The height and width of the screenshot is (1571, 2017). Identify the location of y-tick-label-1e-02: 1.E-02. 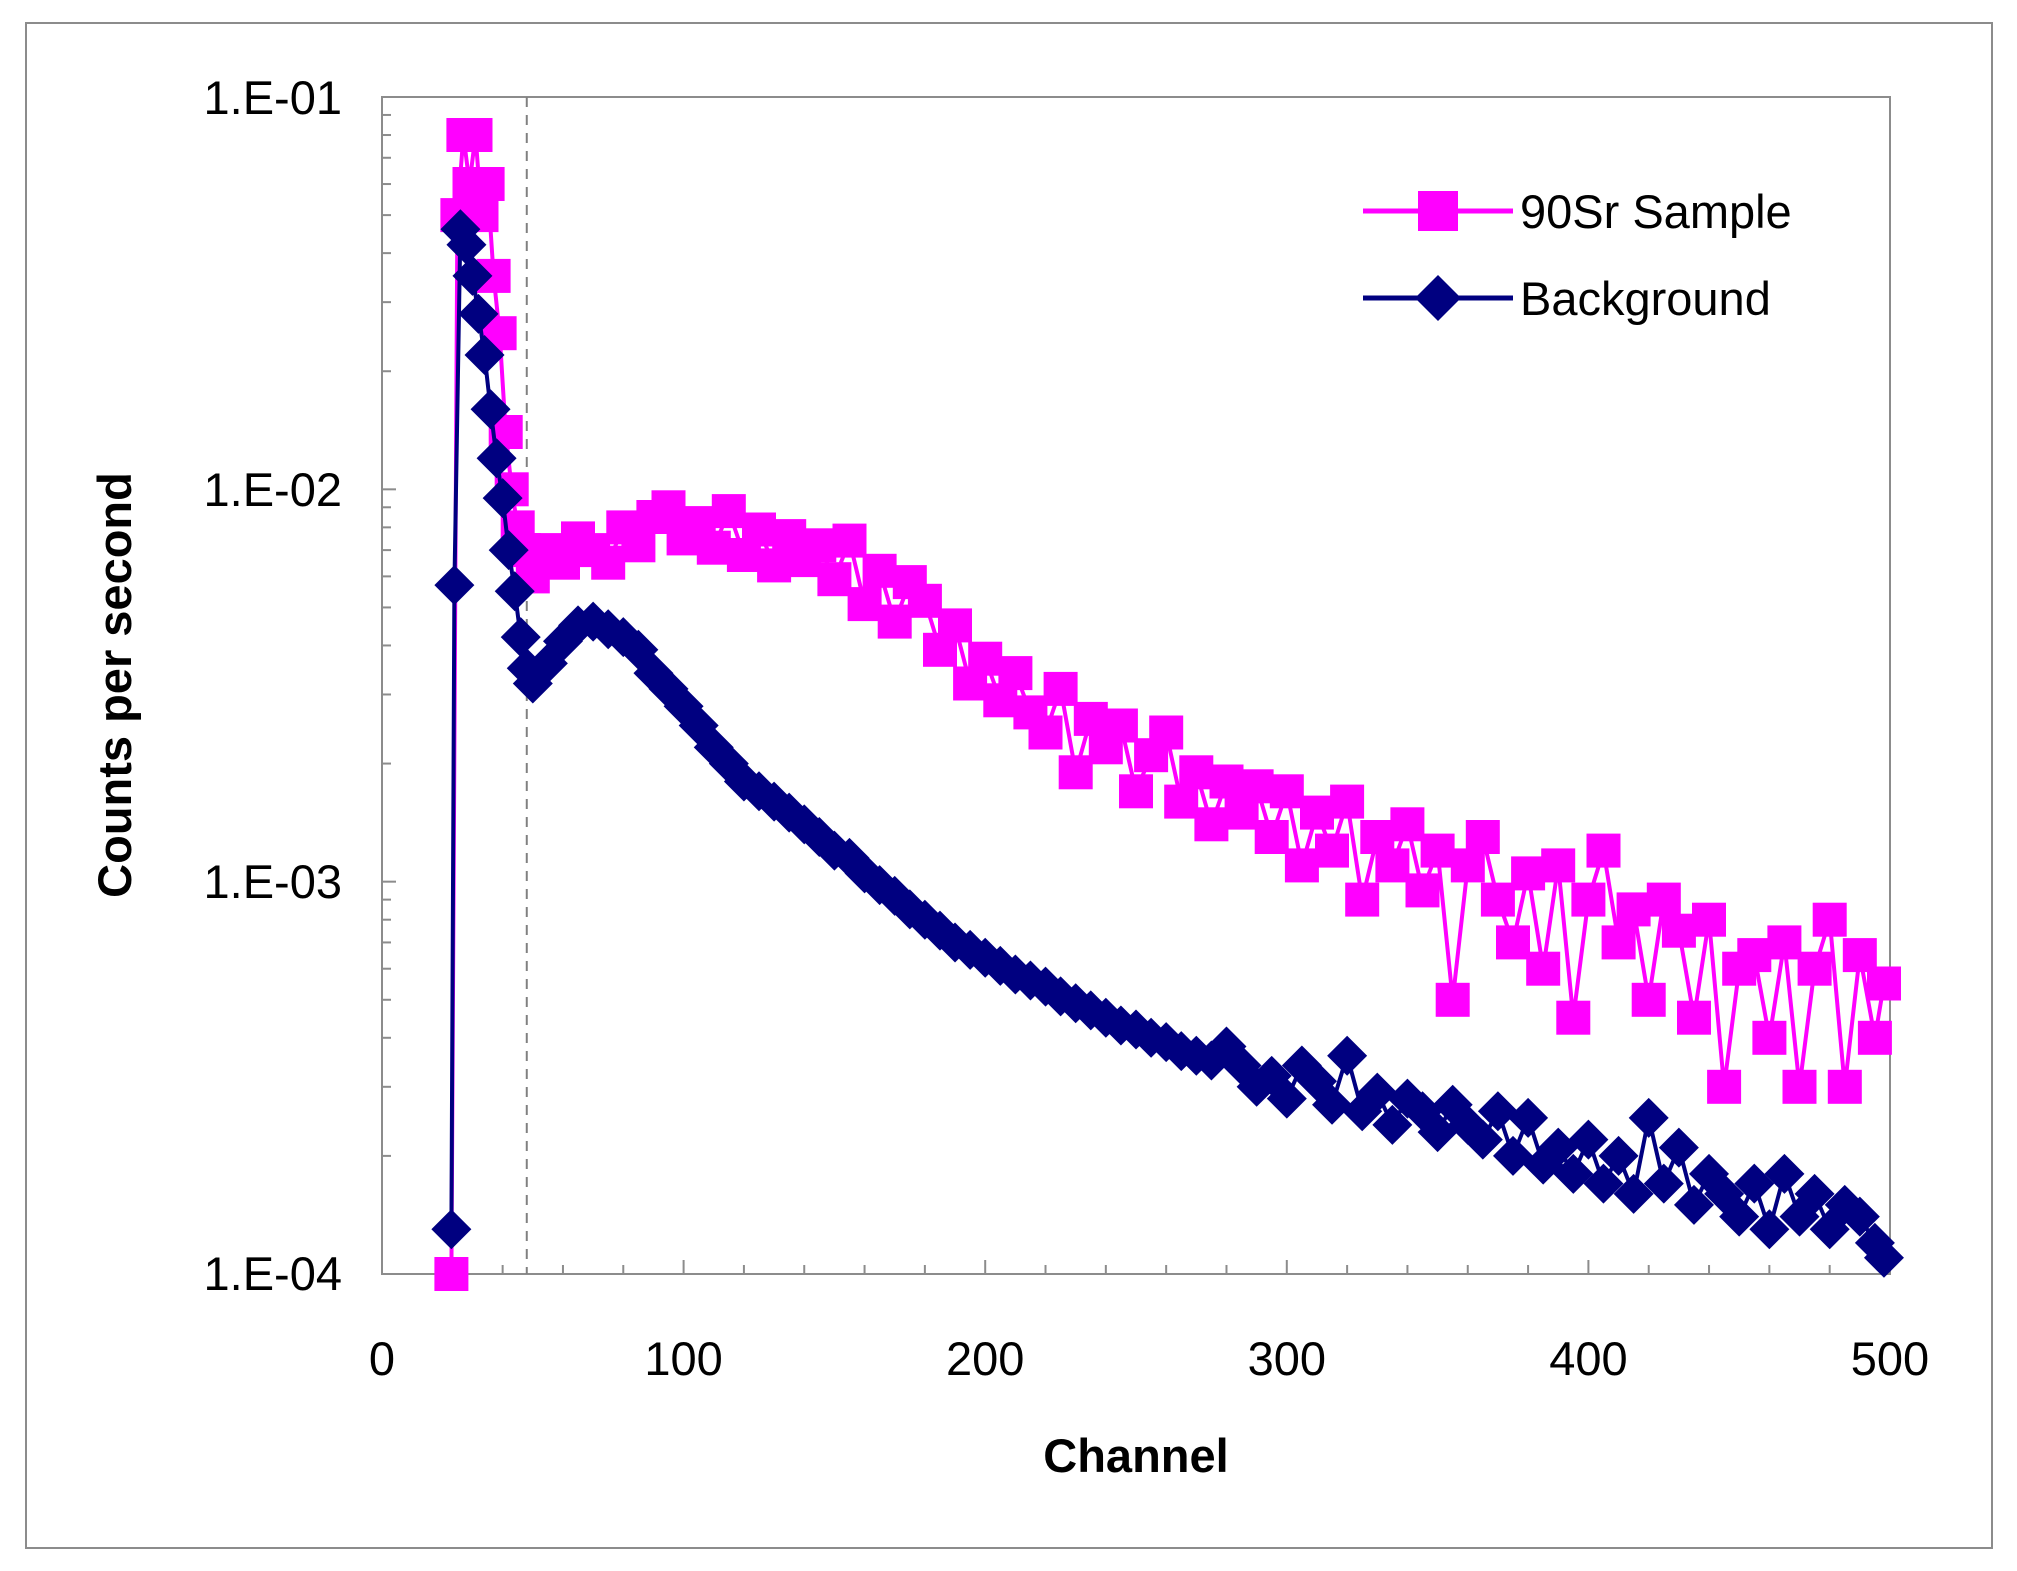
(273, 489).